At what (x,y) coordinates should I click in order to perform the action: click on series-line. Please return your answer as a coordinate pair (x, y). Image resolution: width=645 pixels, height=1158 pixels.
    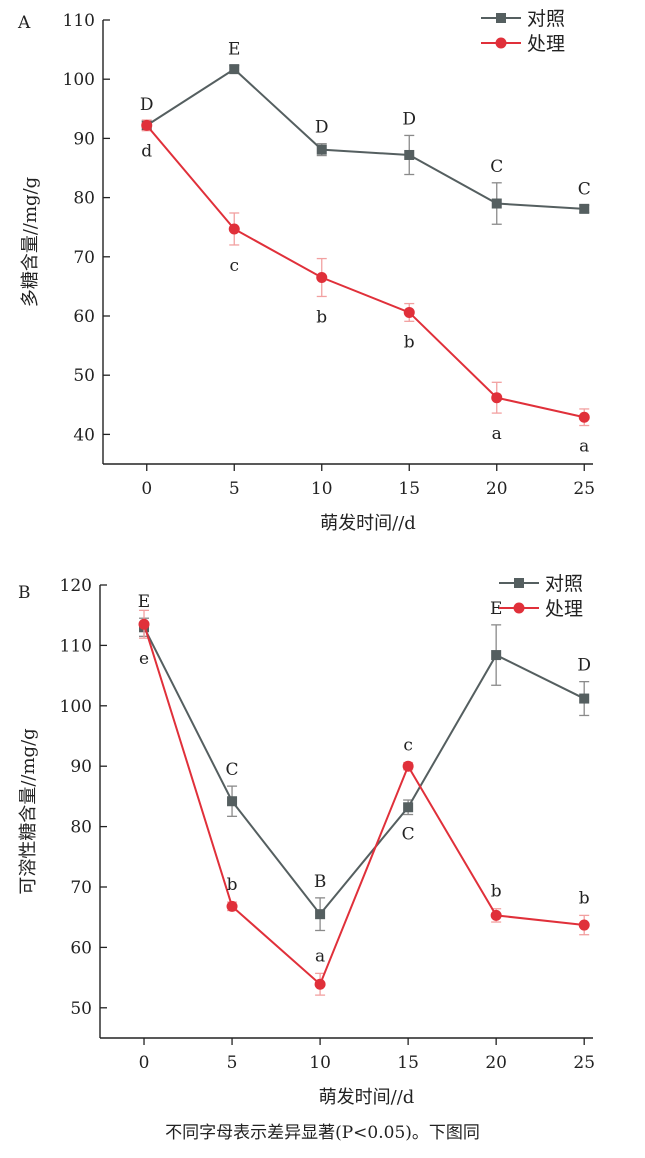
    Looking at the image, I should click on (365, 138).